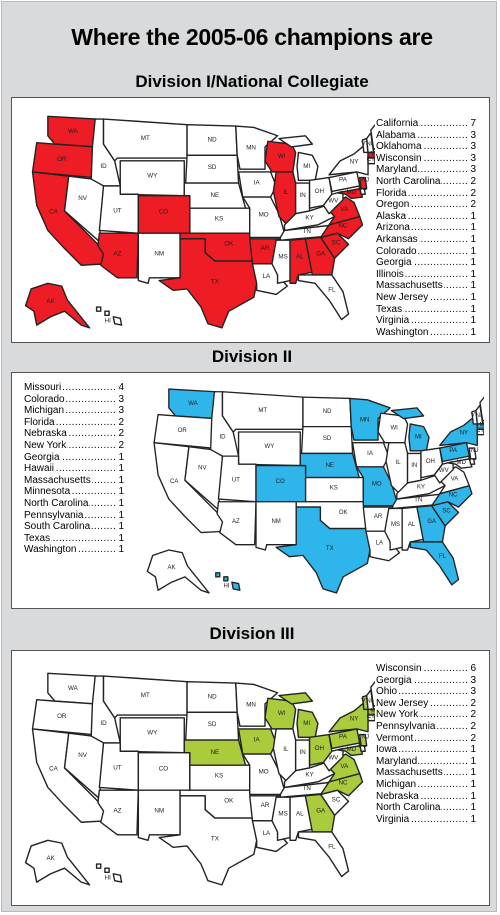 The image size is (500, 915). I want to click on state-name: Florida, so click(40, 422).